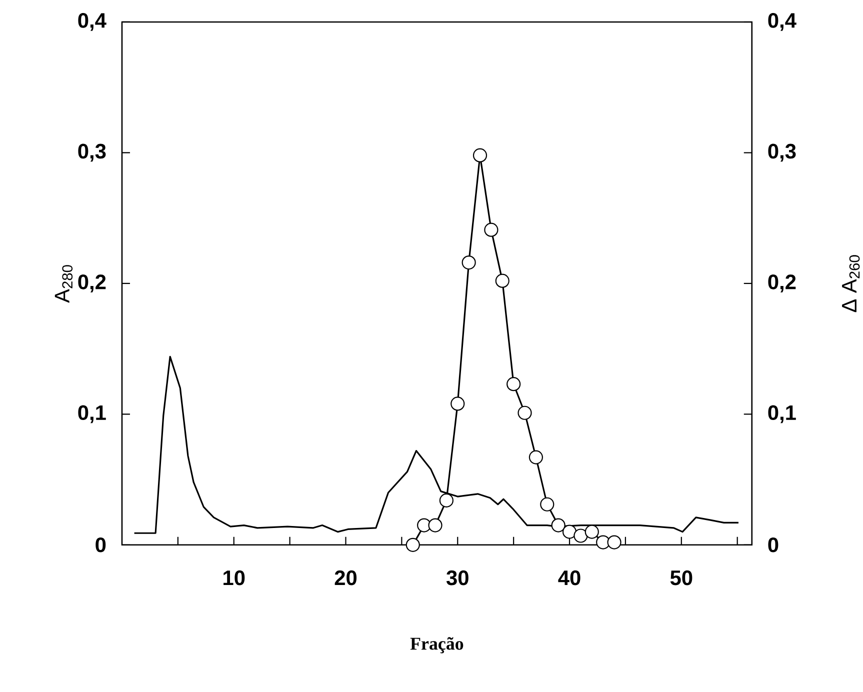 This screenshot has height=692, width=863. Describe the element at coordinates (437, 645) in the screenshot. I see `x-axis-title: Fração` at that location.